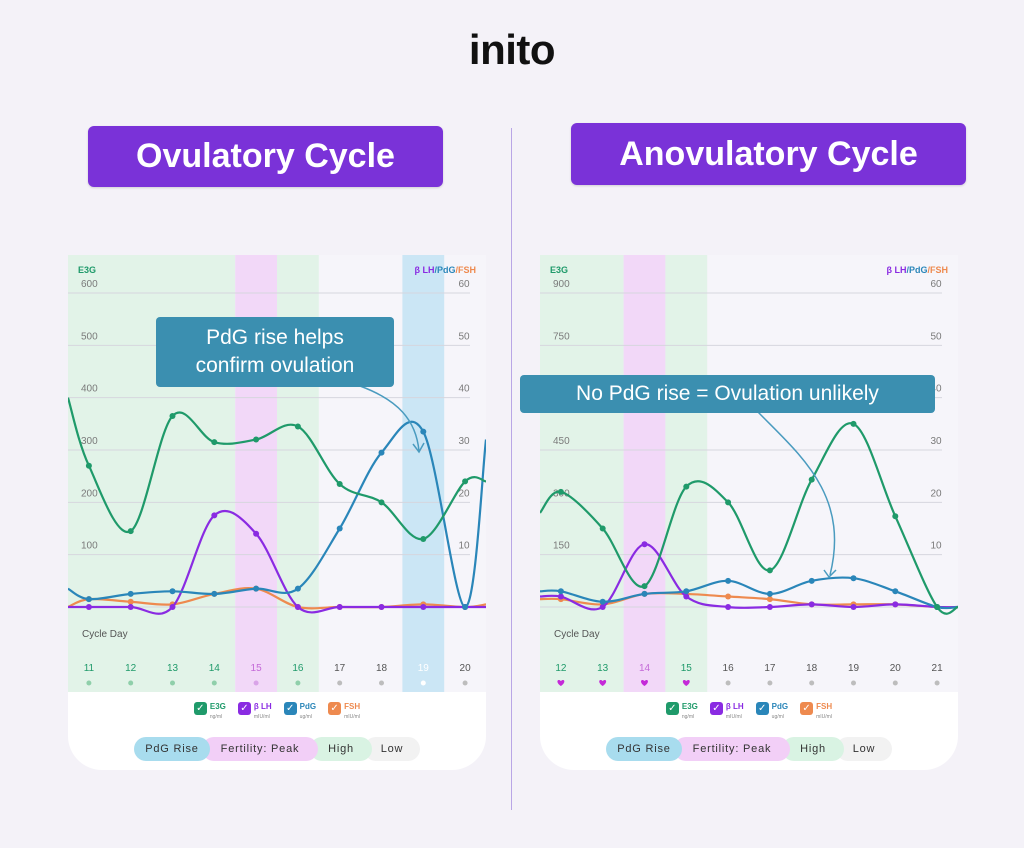  Describe the element at coordinates (464, 284) in the screenshot. I see `right-tick-label: 60` at that location.